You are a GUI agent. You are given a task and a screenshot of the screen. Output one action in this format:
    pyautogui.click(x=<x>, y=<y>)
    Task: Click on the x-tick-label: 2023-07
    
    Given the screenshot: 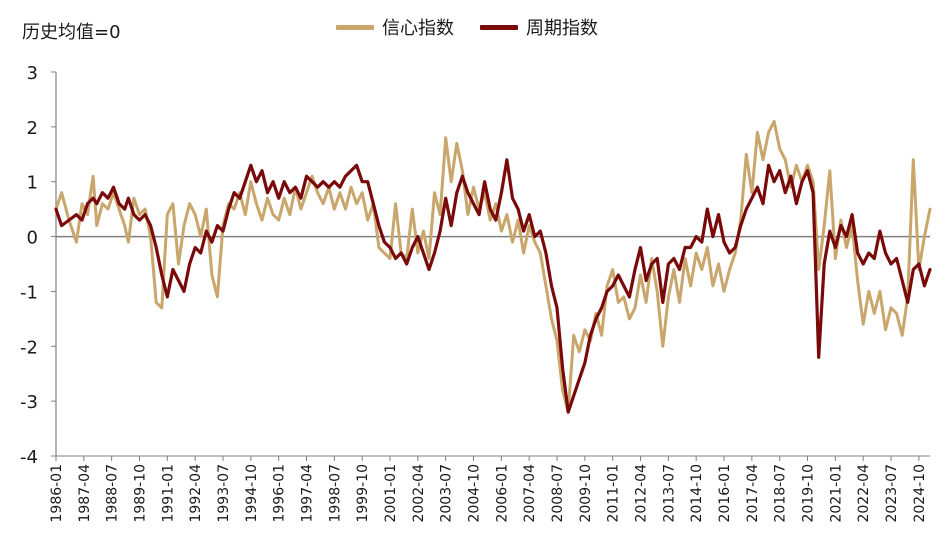 What is the action you would take?
    pyautogui.click(x=892, y=493)
    